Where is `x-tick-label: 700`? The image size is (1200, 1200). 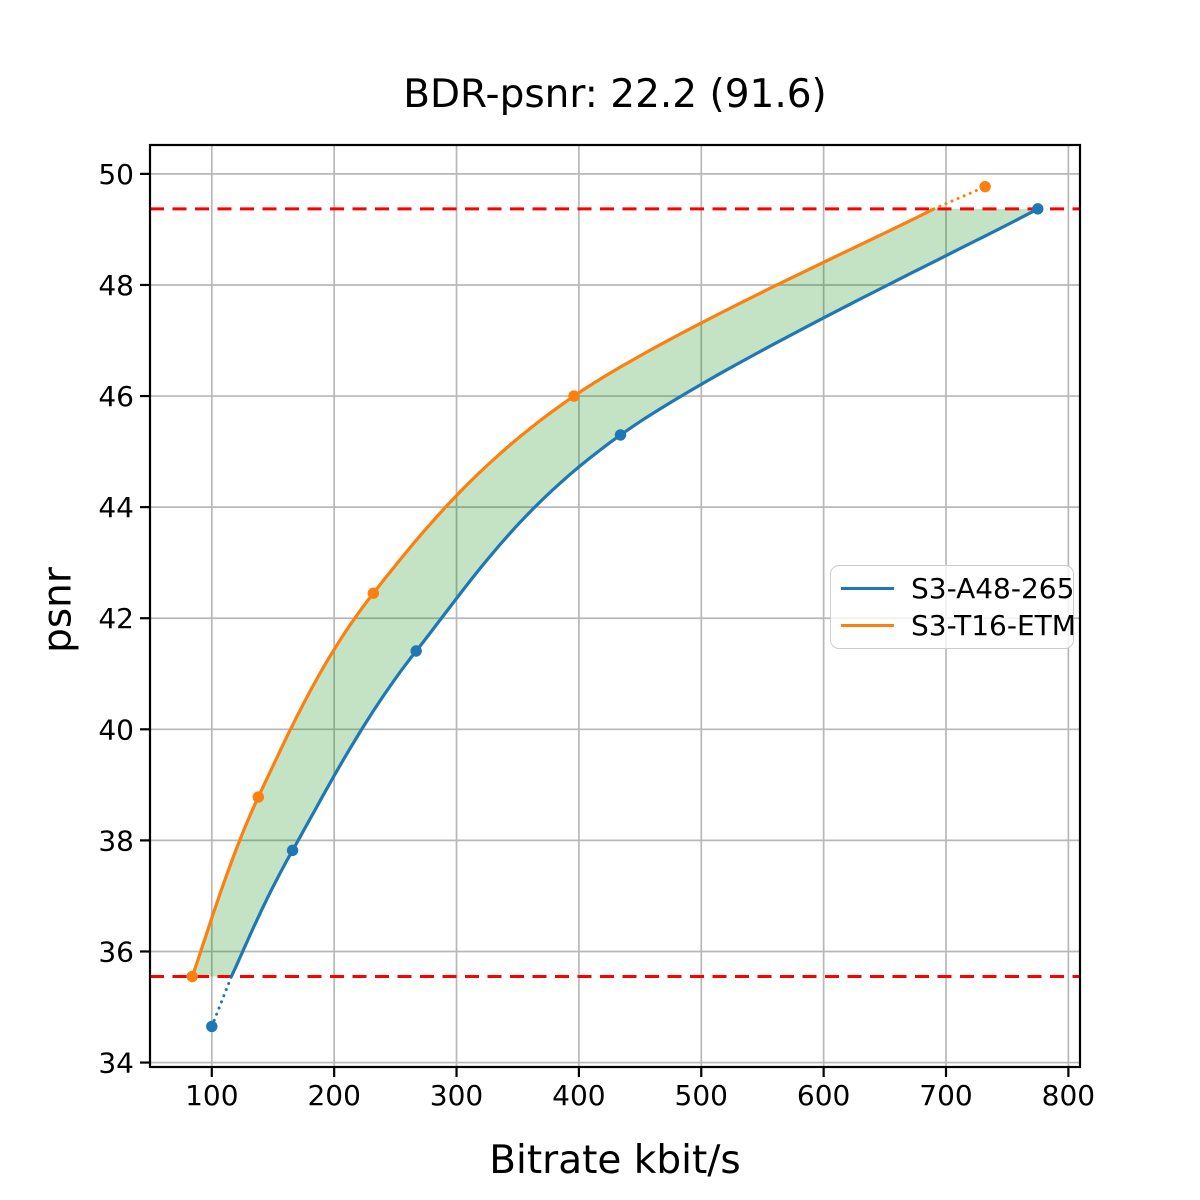 x-tick-label: 700 is located at coordinates (945, 1095).